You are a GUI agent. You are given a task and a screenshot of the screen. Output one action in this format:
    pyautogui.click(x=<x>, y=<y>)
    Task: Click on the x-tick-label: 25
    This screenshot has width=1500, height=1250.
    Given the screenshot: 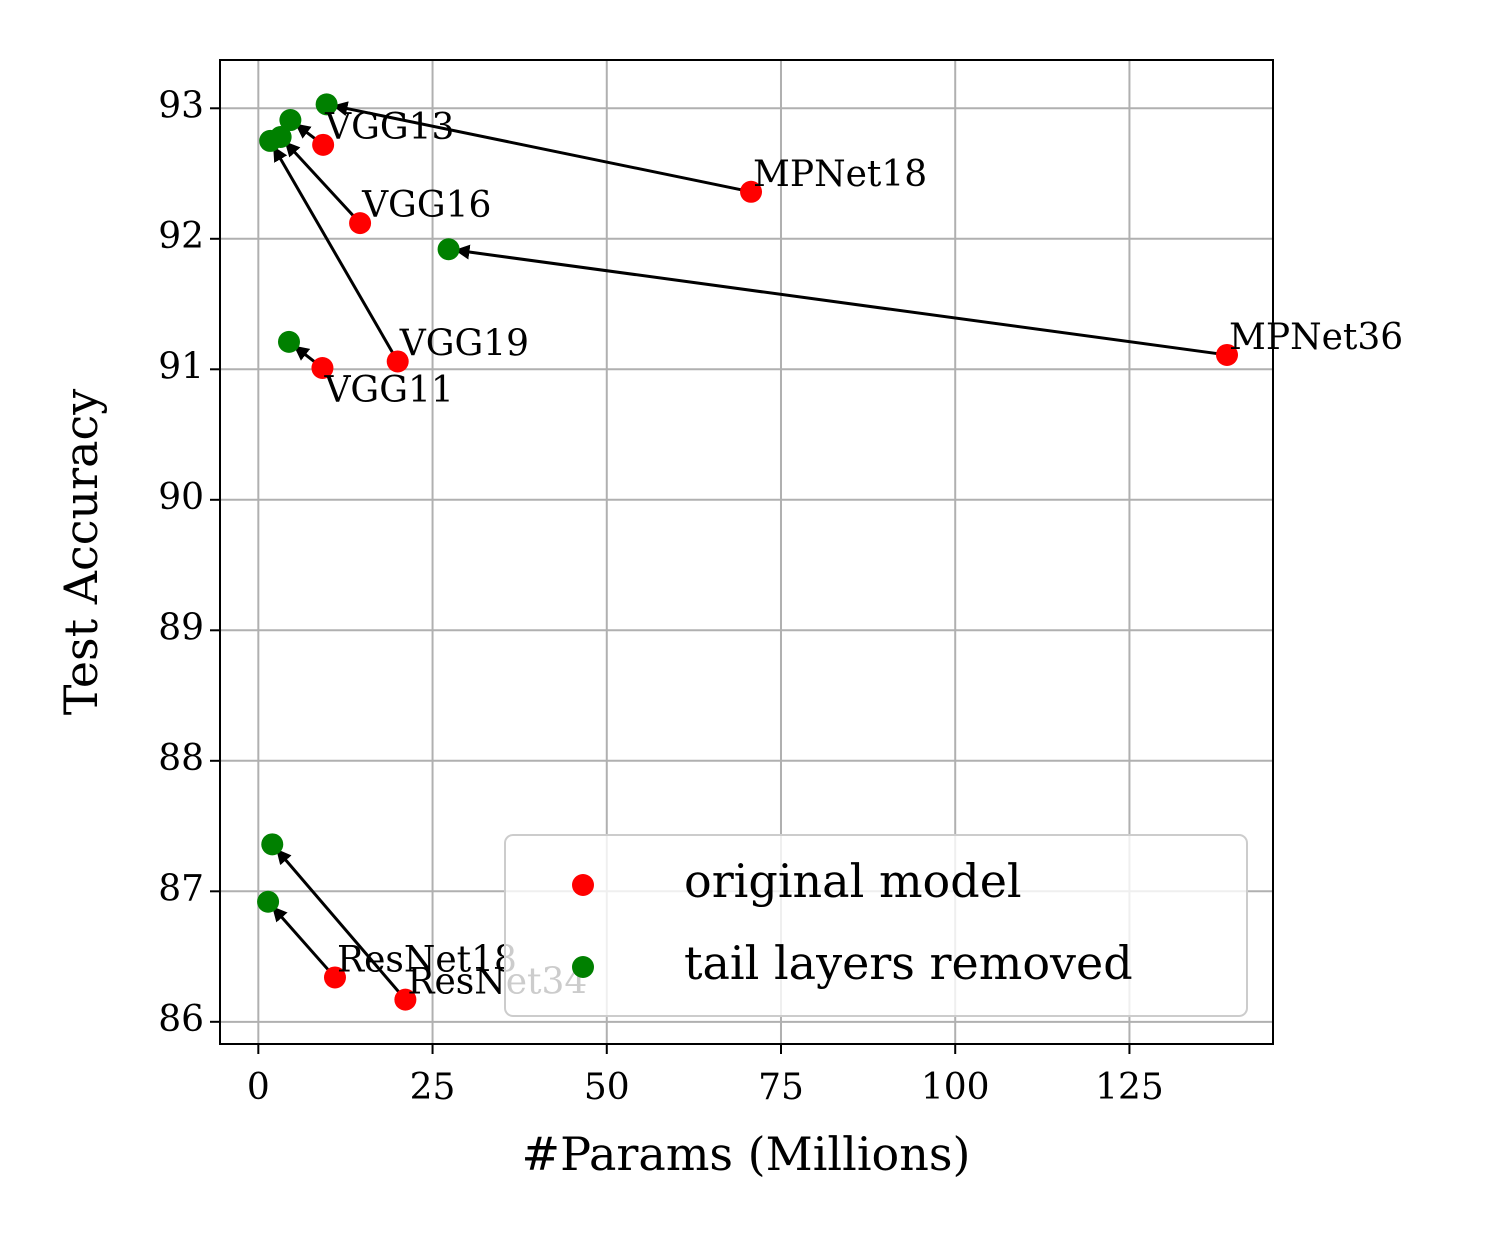 What is the action you would take?
    pyautogui.click(x=433, y=1087)
    